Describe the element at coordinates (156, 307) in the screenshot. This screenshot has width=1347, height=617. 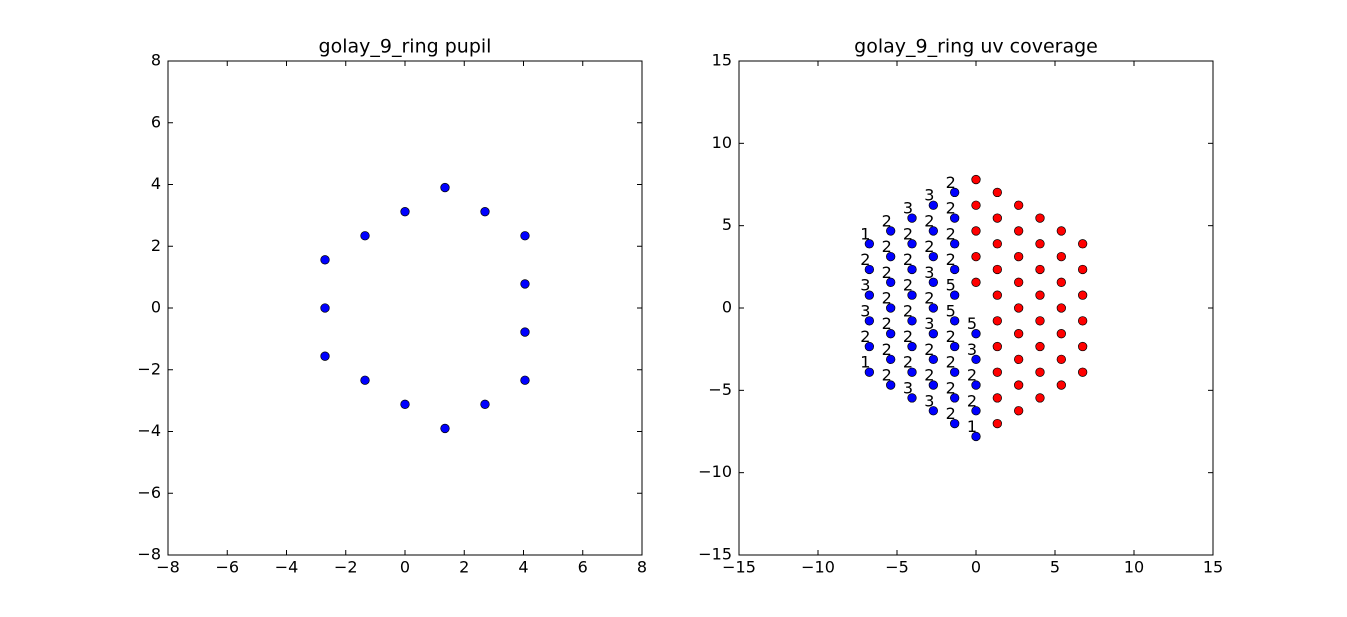
I see `y-tick-label: 0` at that location.